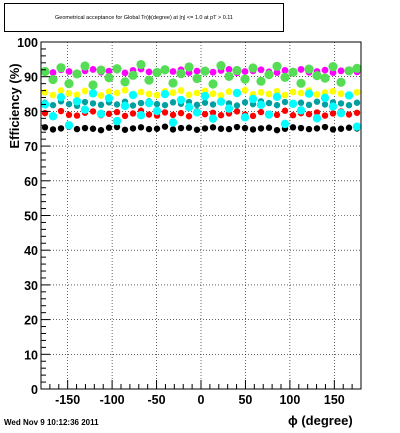  Describe the element at coordinates (14, 106) in the screenshot. I see `y-axis-title-text: Efficiency (%)` at that location.